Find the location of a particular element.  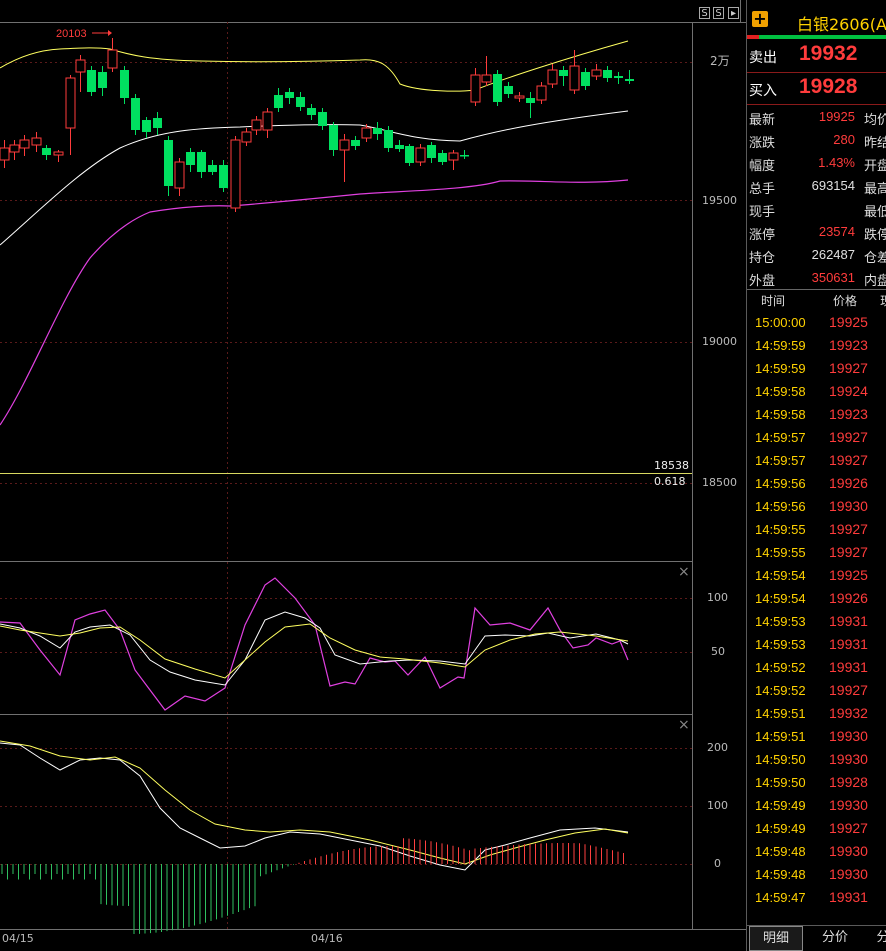

tick-row: 14:59:51 19932 is located at coordinates (816, 714).